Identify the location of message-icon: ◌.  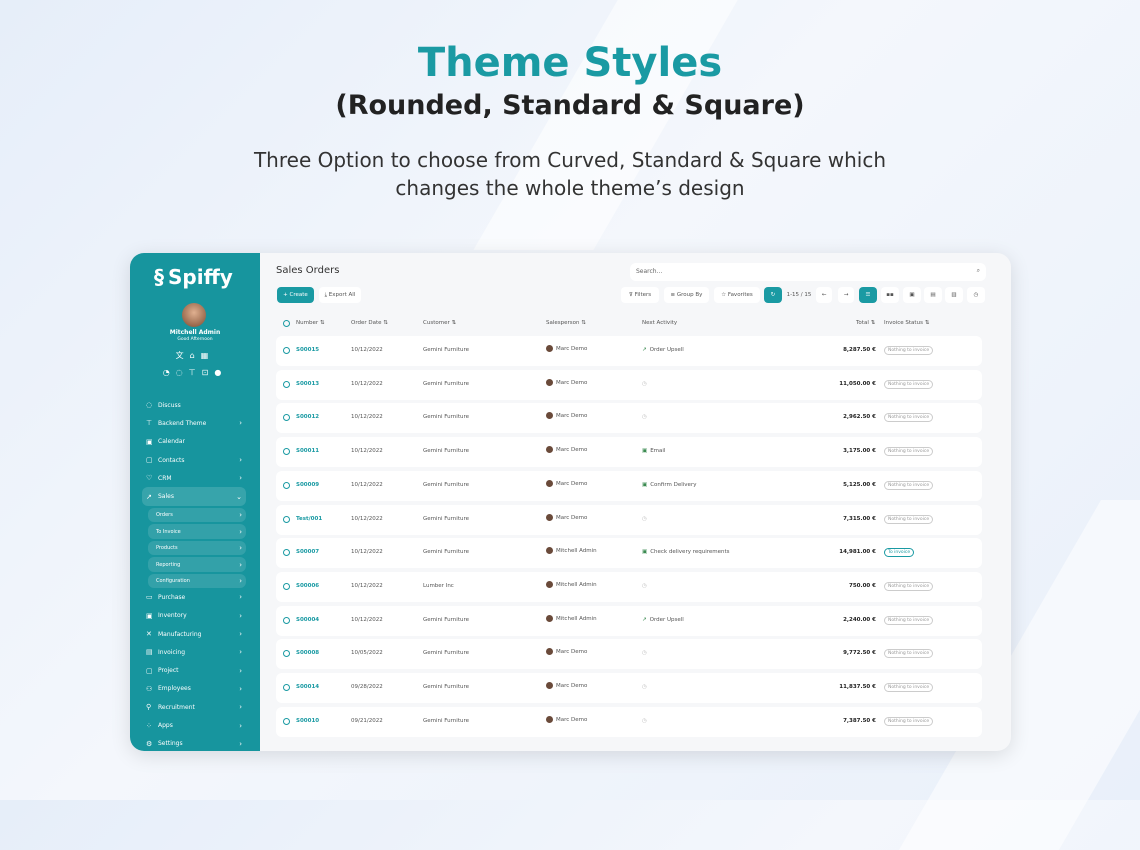
(182, 372).